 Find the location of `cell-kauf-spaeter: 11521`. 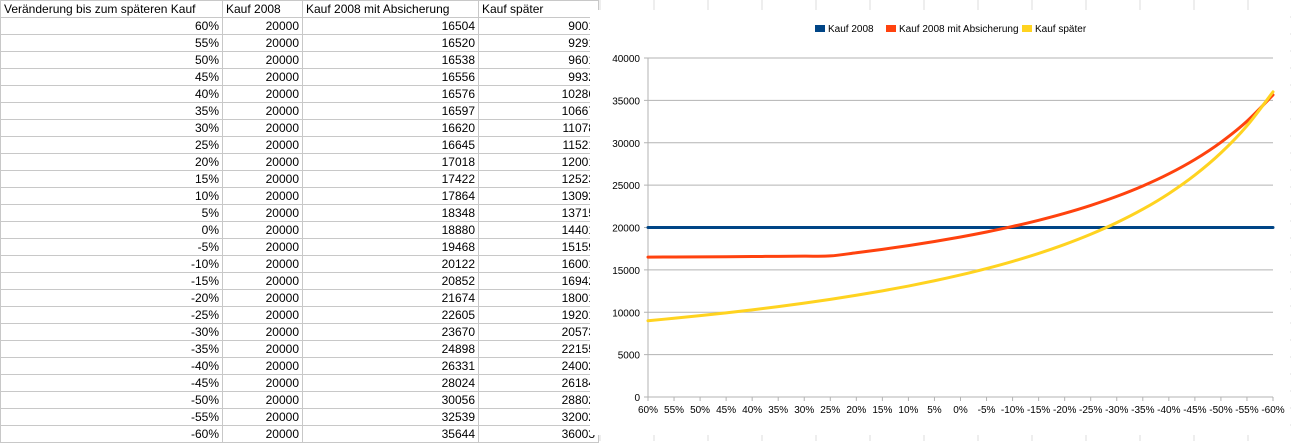

cell-kauf-spaeter: 11521 is located at coordinates (538, 145).